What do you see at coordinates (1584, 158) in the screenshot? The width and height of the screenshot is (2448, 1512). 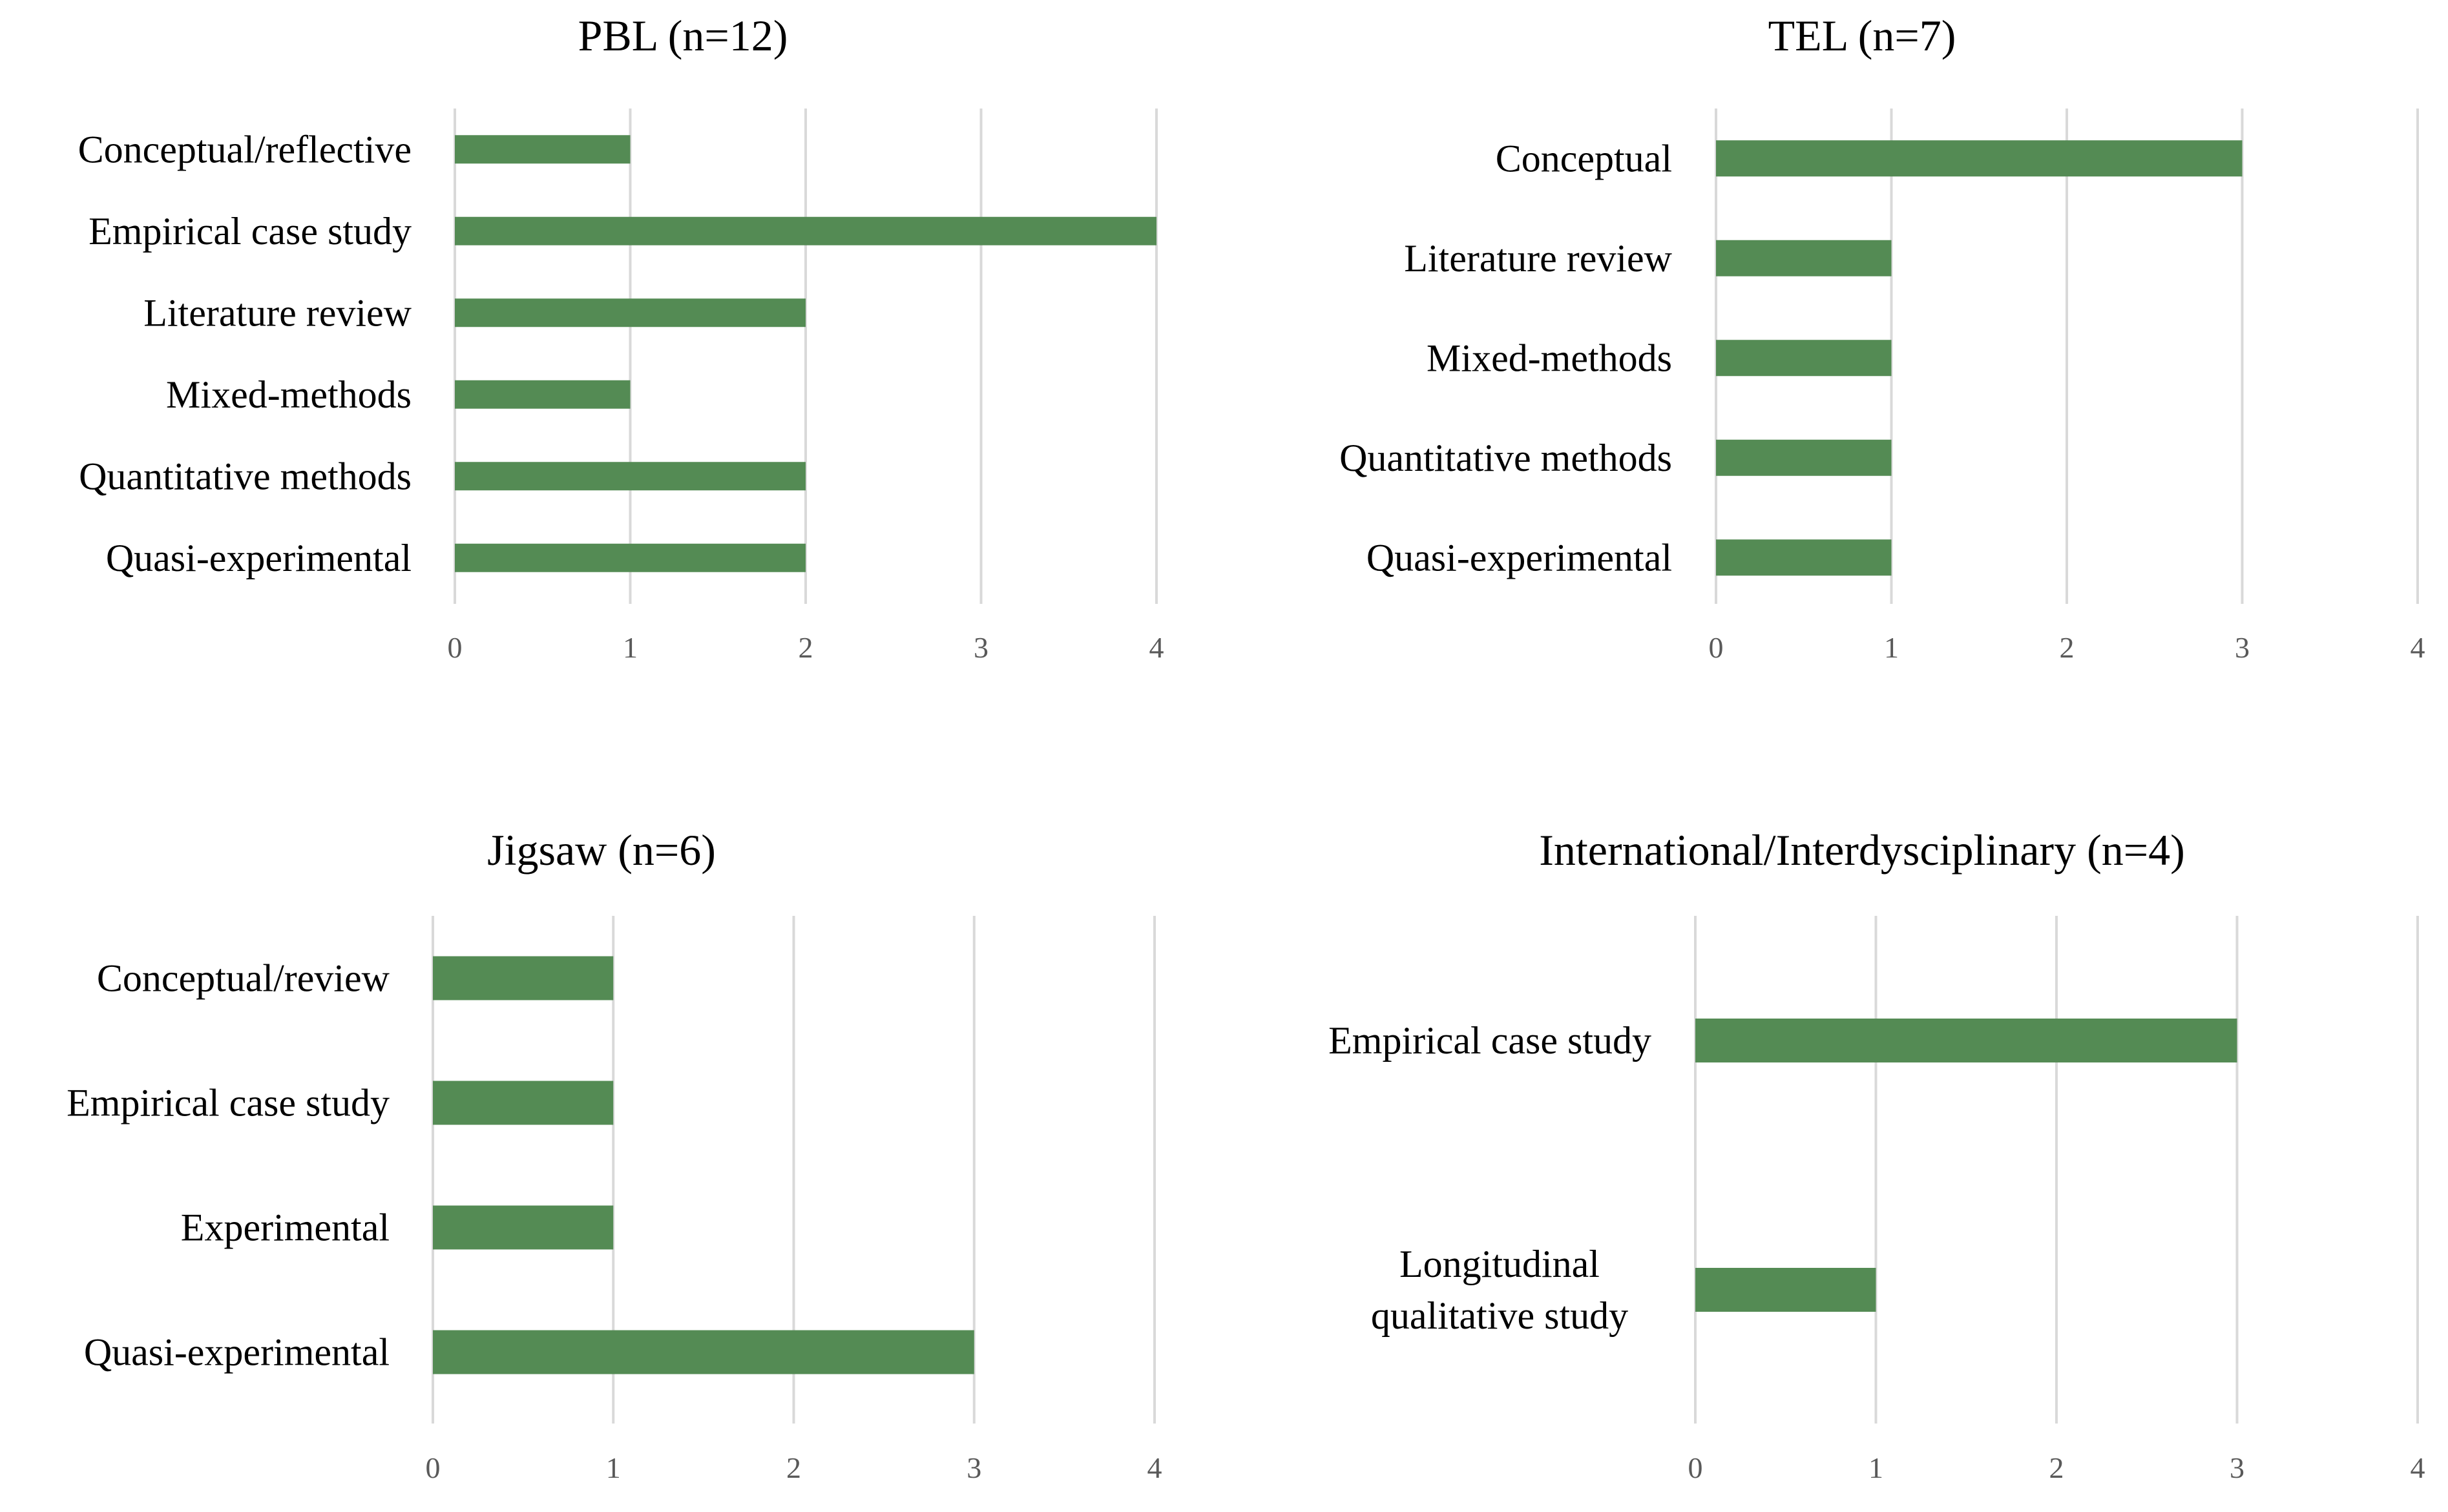 I see `category-label: Conceptual` at bounding box center [1584, 158].